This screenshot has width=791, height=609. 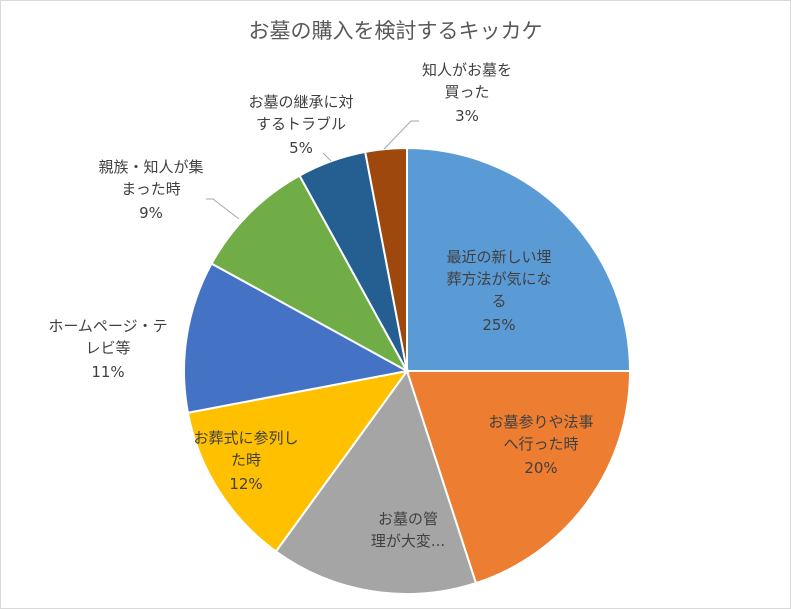 I want to click on slice-label: お墓参りや法事, so click(x=541, y=422).